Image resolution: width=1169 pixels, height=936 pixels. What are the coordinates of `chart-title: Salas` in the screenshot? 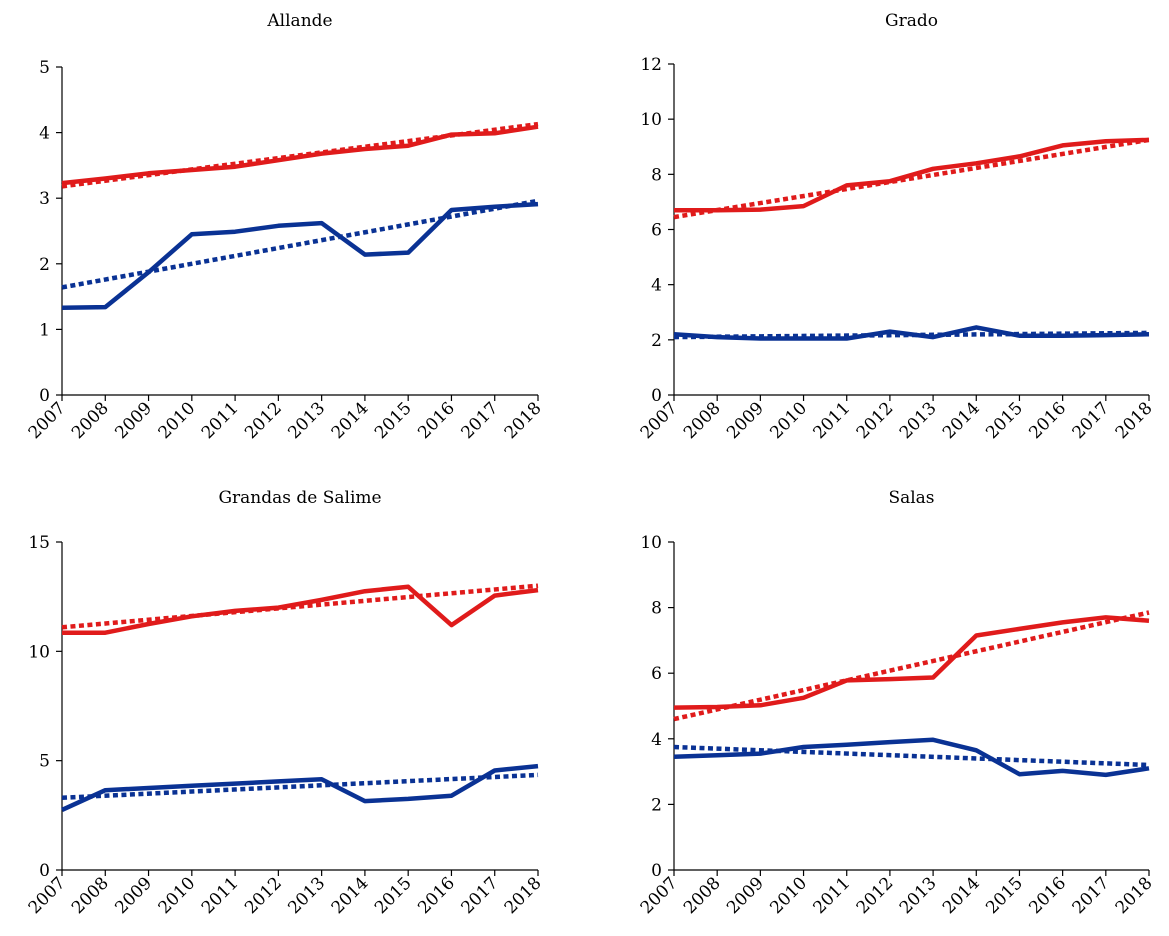 It's located at (911, 498).